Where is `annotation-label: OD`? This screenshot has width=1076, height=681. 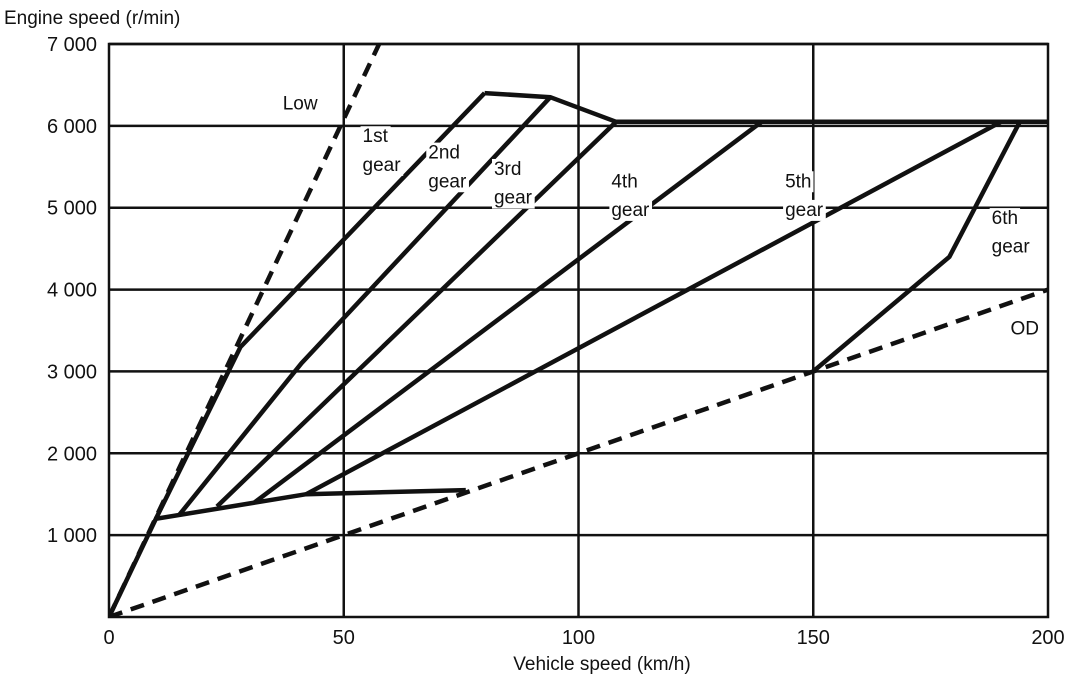
annotation-label: OD is located at coordinates (1024, 329).